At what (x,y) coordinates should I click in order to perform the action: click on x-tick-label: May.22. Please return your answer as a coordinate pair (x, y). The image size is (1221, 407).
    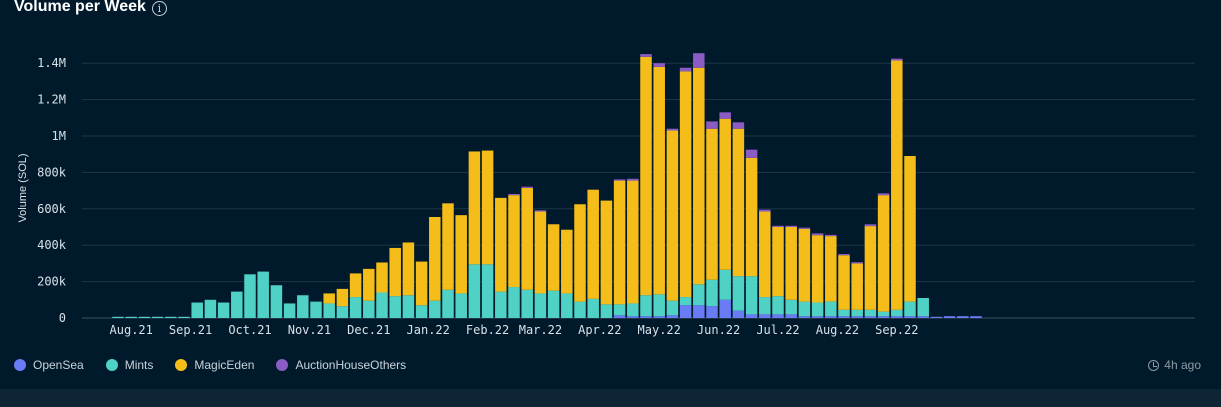
    Looking at the image, I should click on (659, 330).